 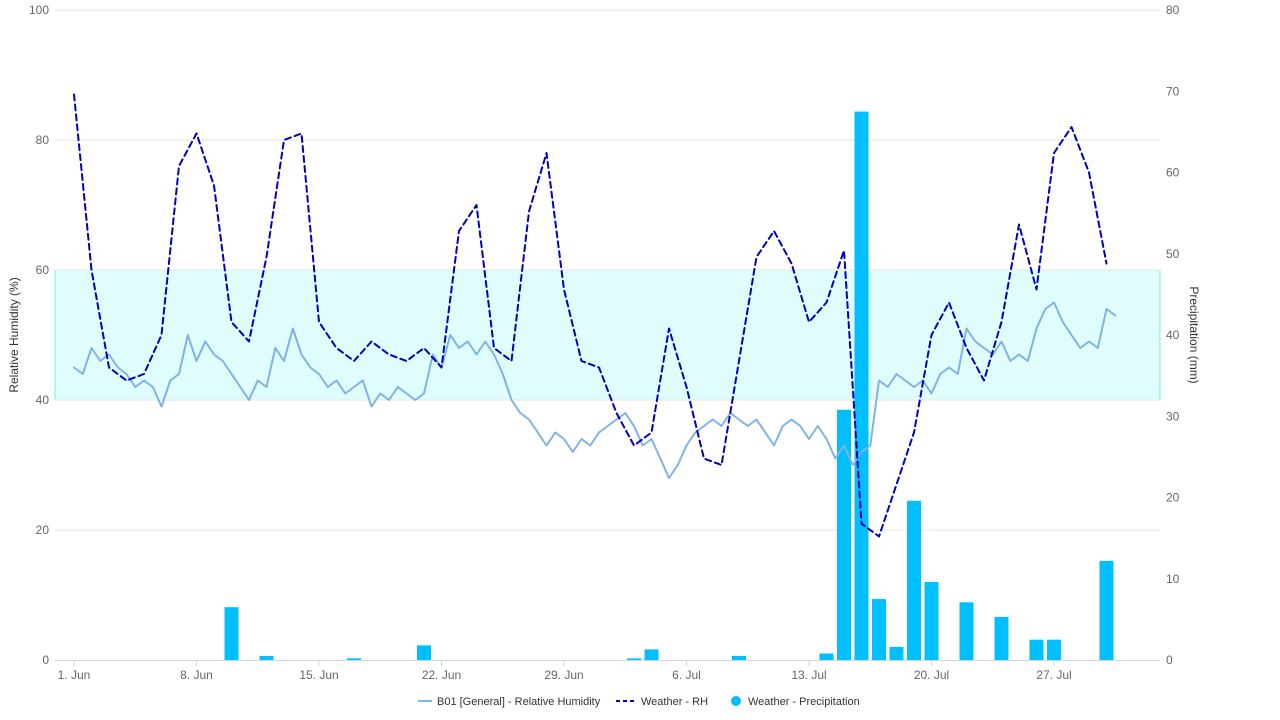 I want to click on y-right-tick-label: 20, so click(x=1173, y=498).